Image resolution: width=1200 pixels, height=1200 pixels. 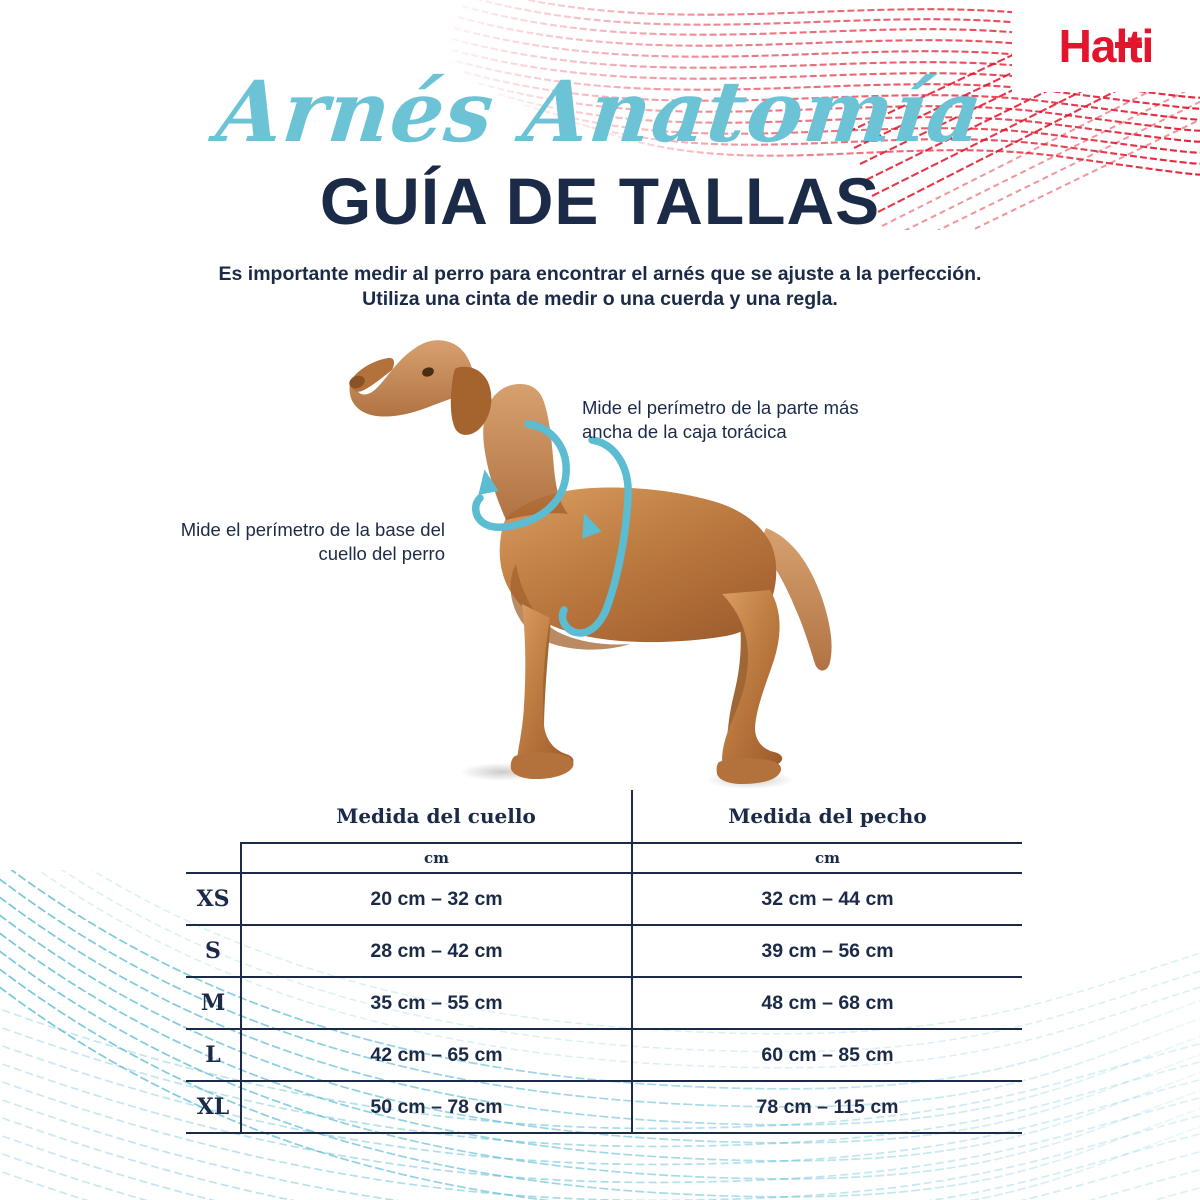 What do you see at coordinates (488, 482) in the screenshot?
I see `neck-arrow-head` at bounding box center [488, 482].